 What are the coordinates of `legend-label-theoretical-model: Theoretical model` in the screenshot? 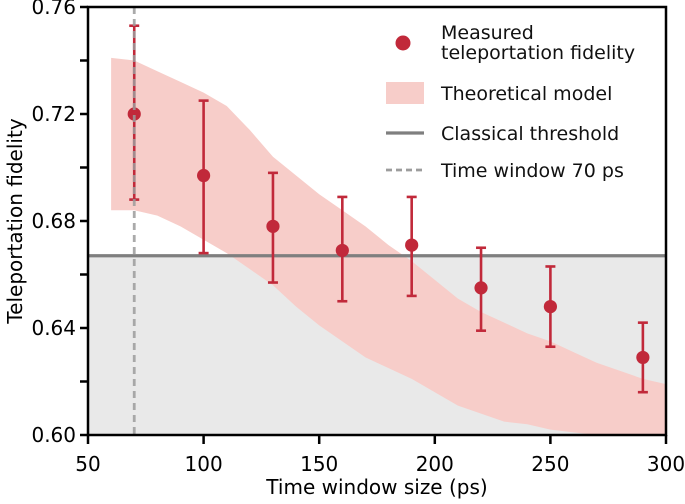 It's located at (526, 94).